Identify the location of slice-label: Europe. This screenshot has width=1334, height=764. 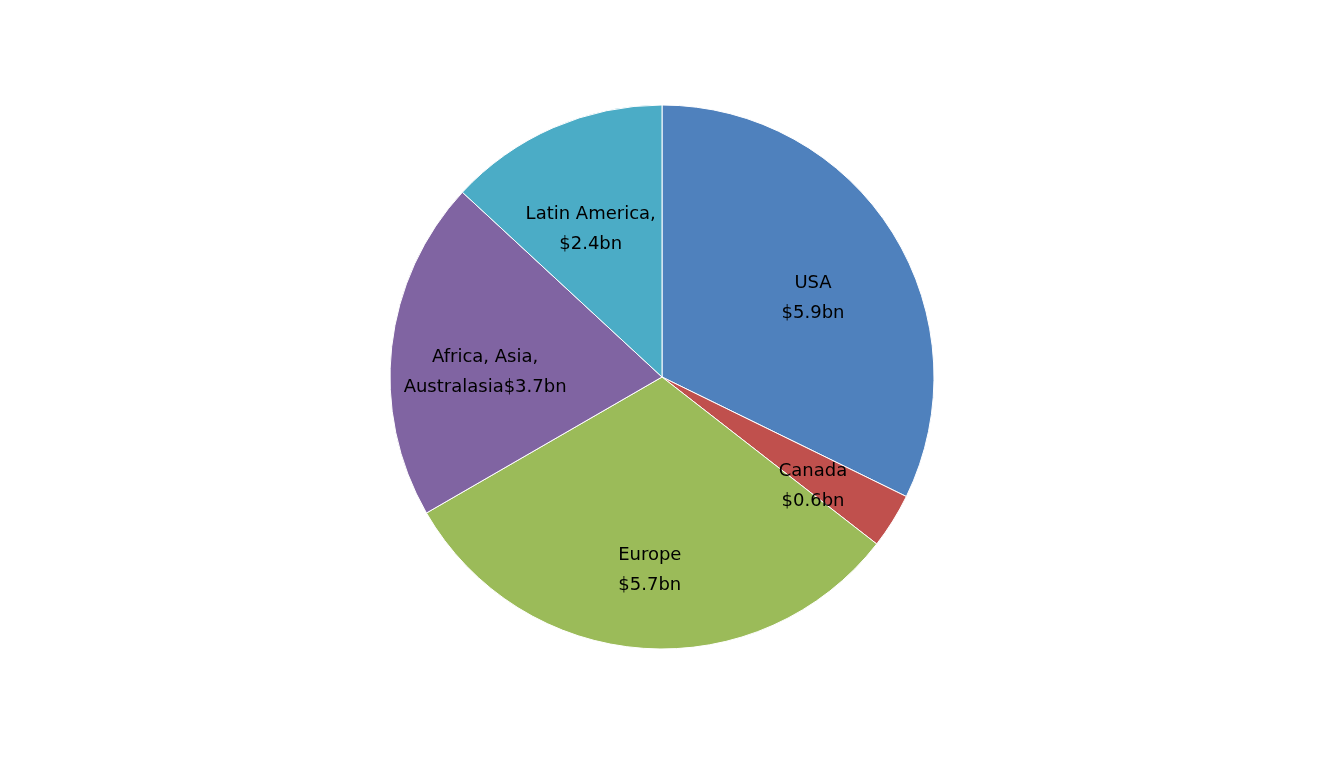
(650, 553).